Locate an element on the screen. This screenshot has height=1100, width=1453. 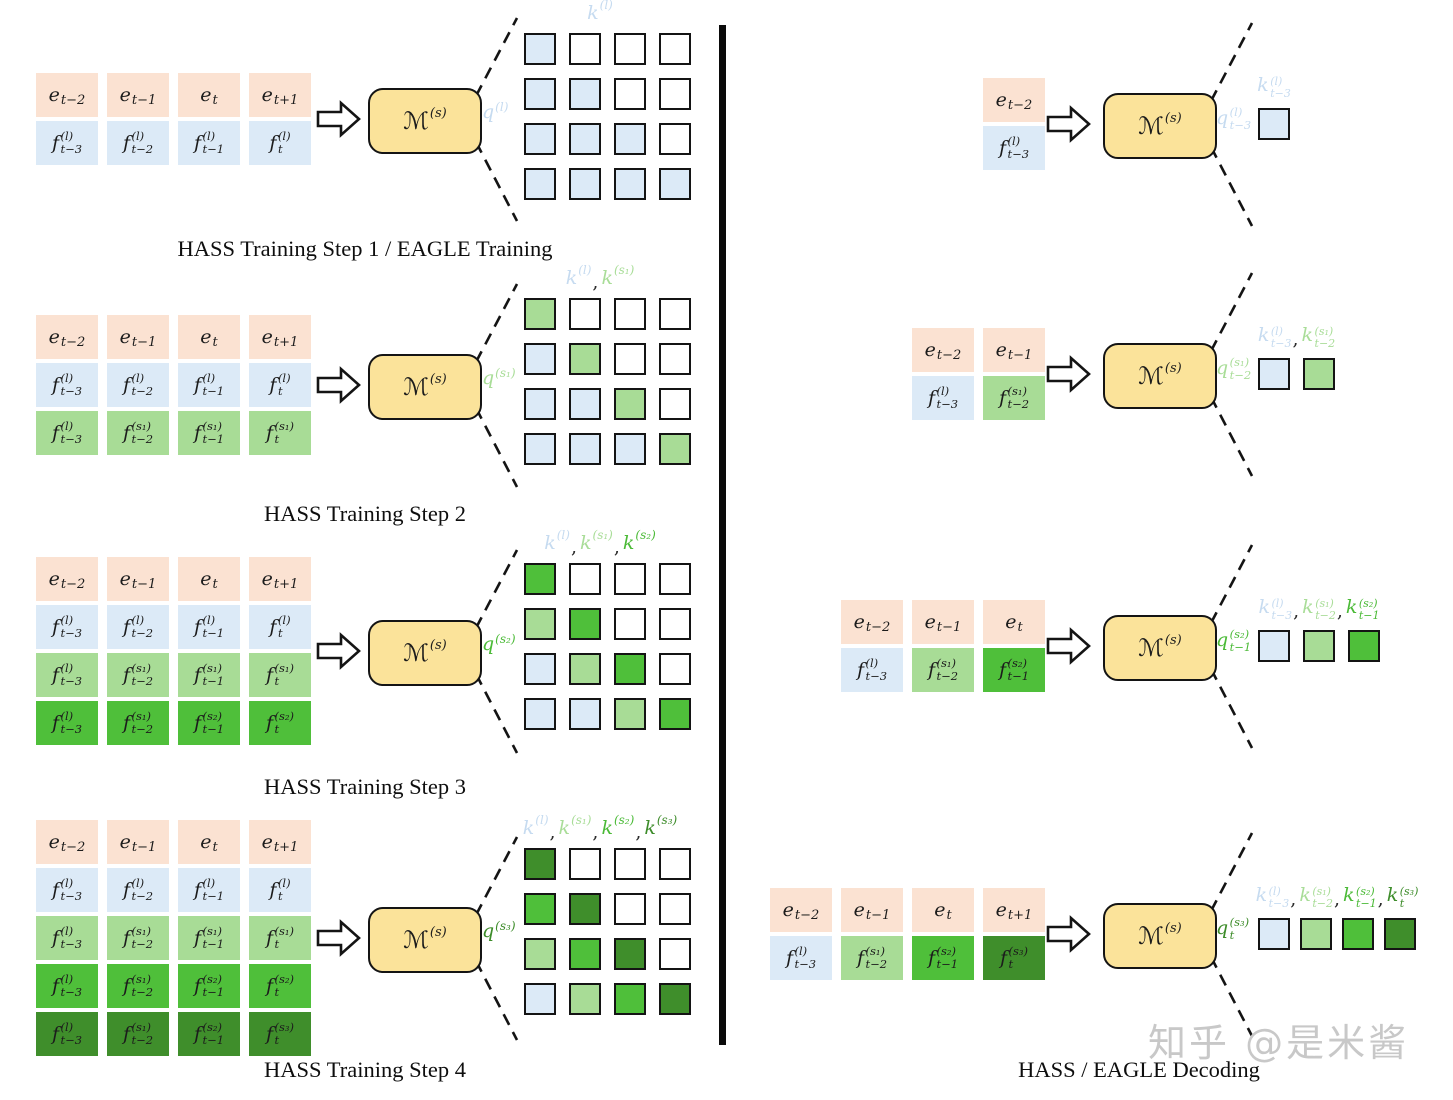
q-label: q (s₂) t−1 is located at coordinates (1233, 641).